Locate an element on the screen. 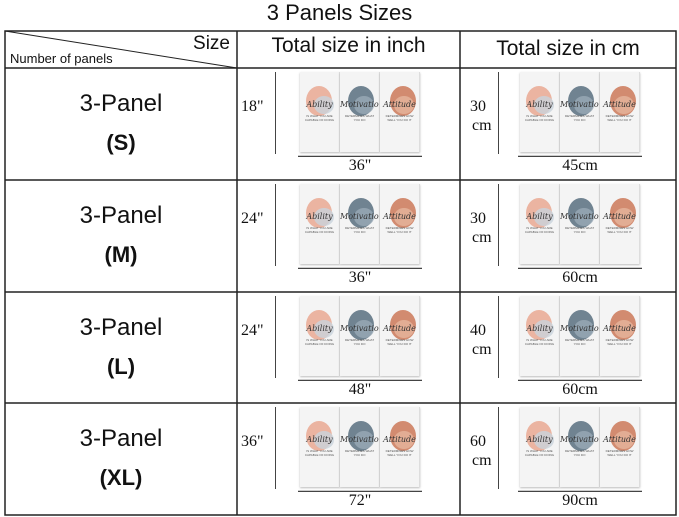  header-size: Size is located at coordinates (211, 43).